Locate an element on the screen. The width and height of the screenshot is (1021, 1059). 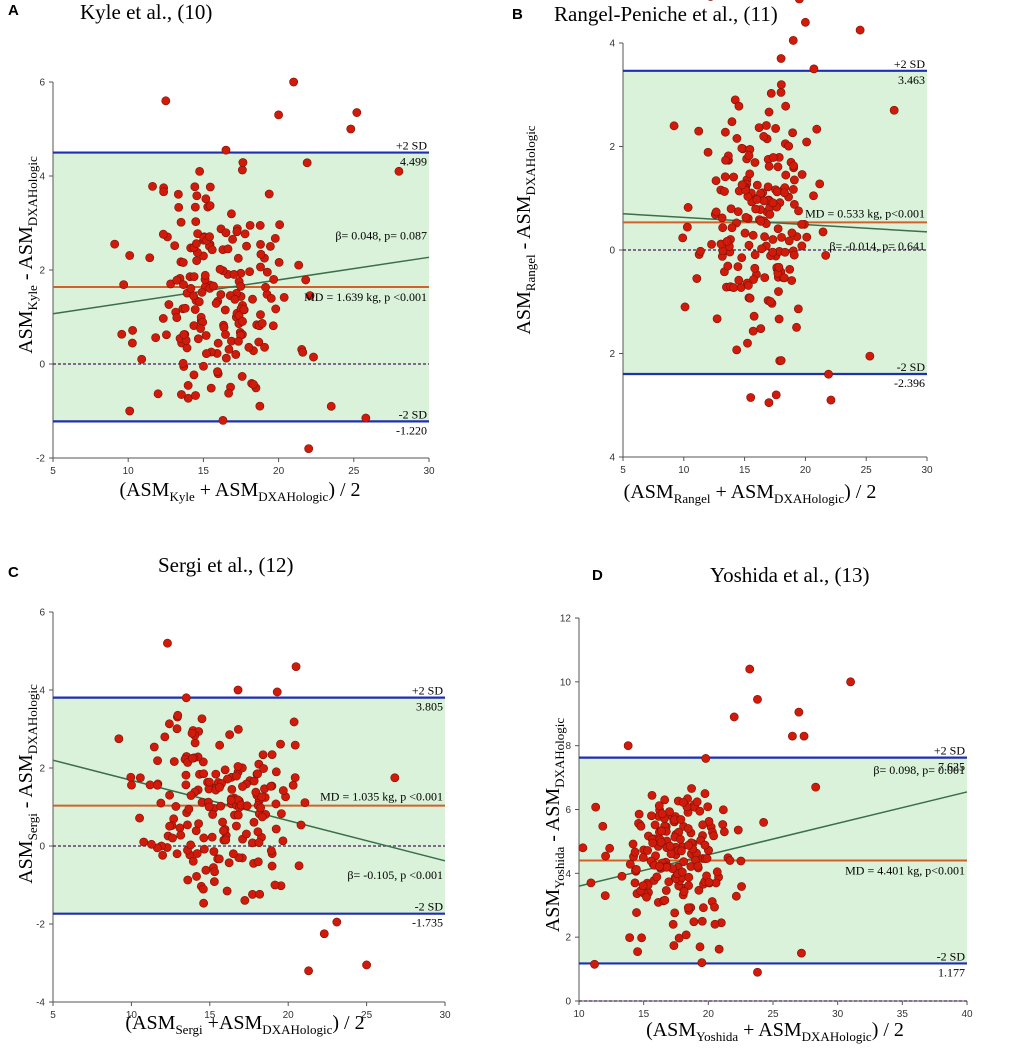
x-tick-label: 20 is located at coordinates (279, 471).